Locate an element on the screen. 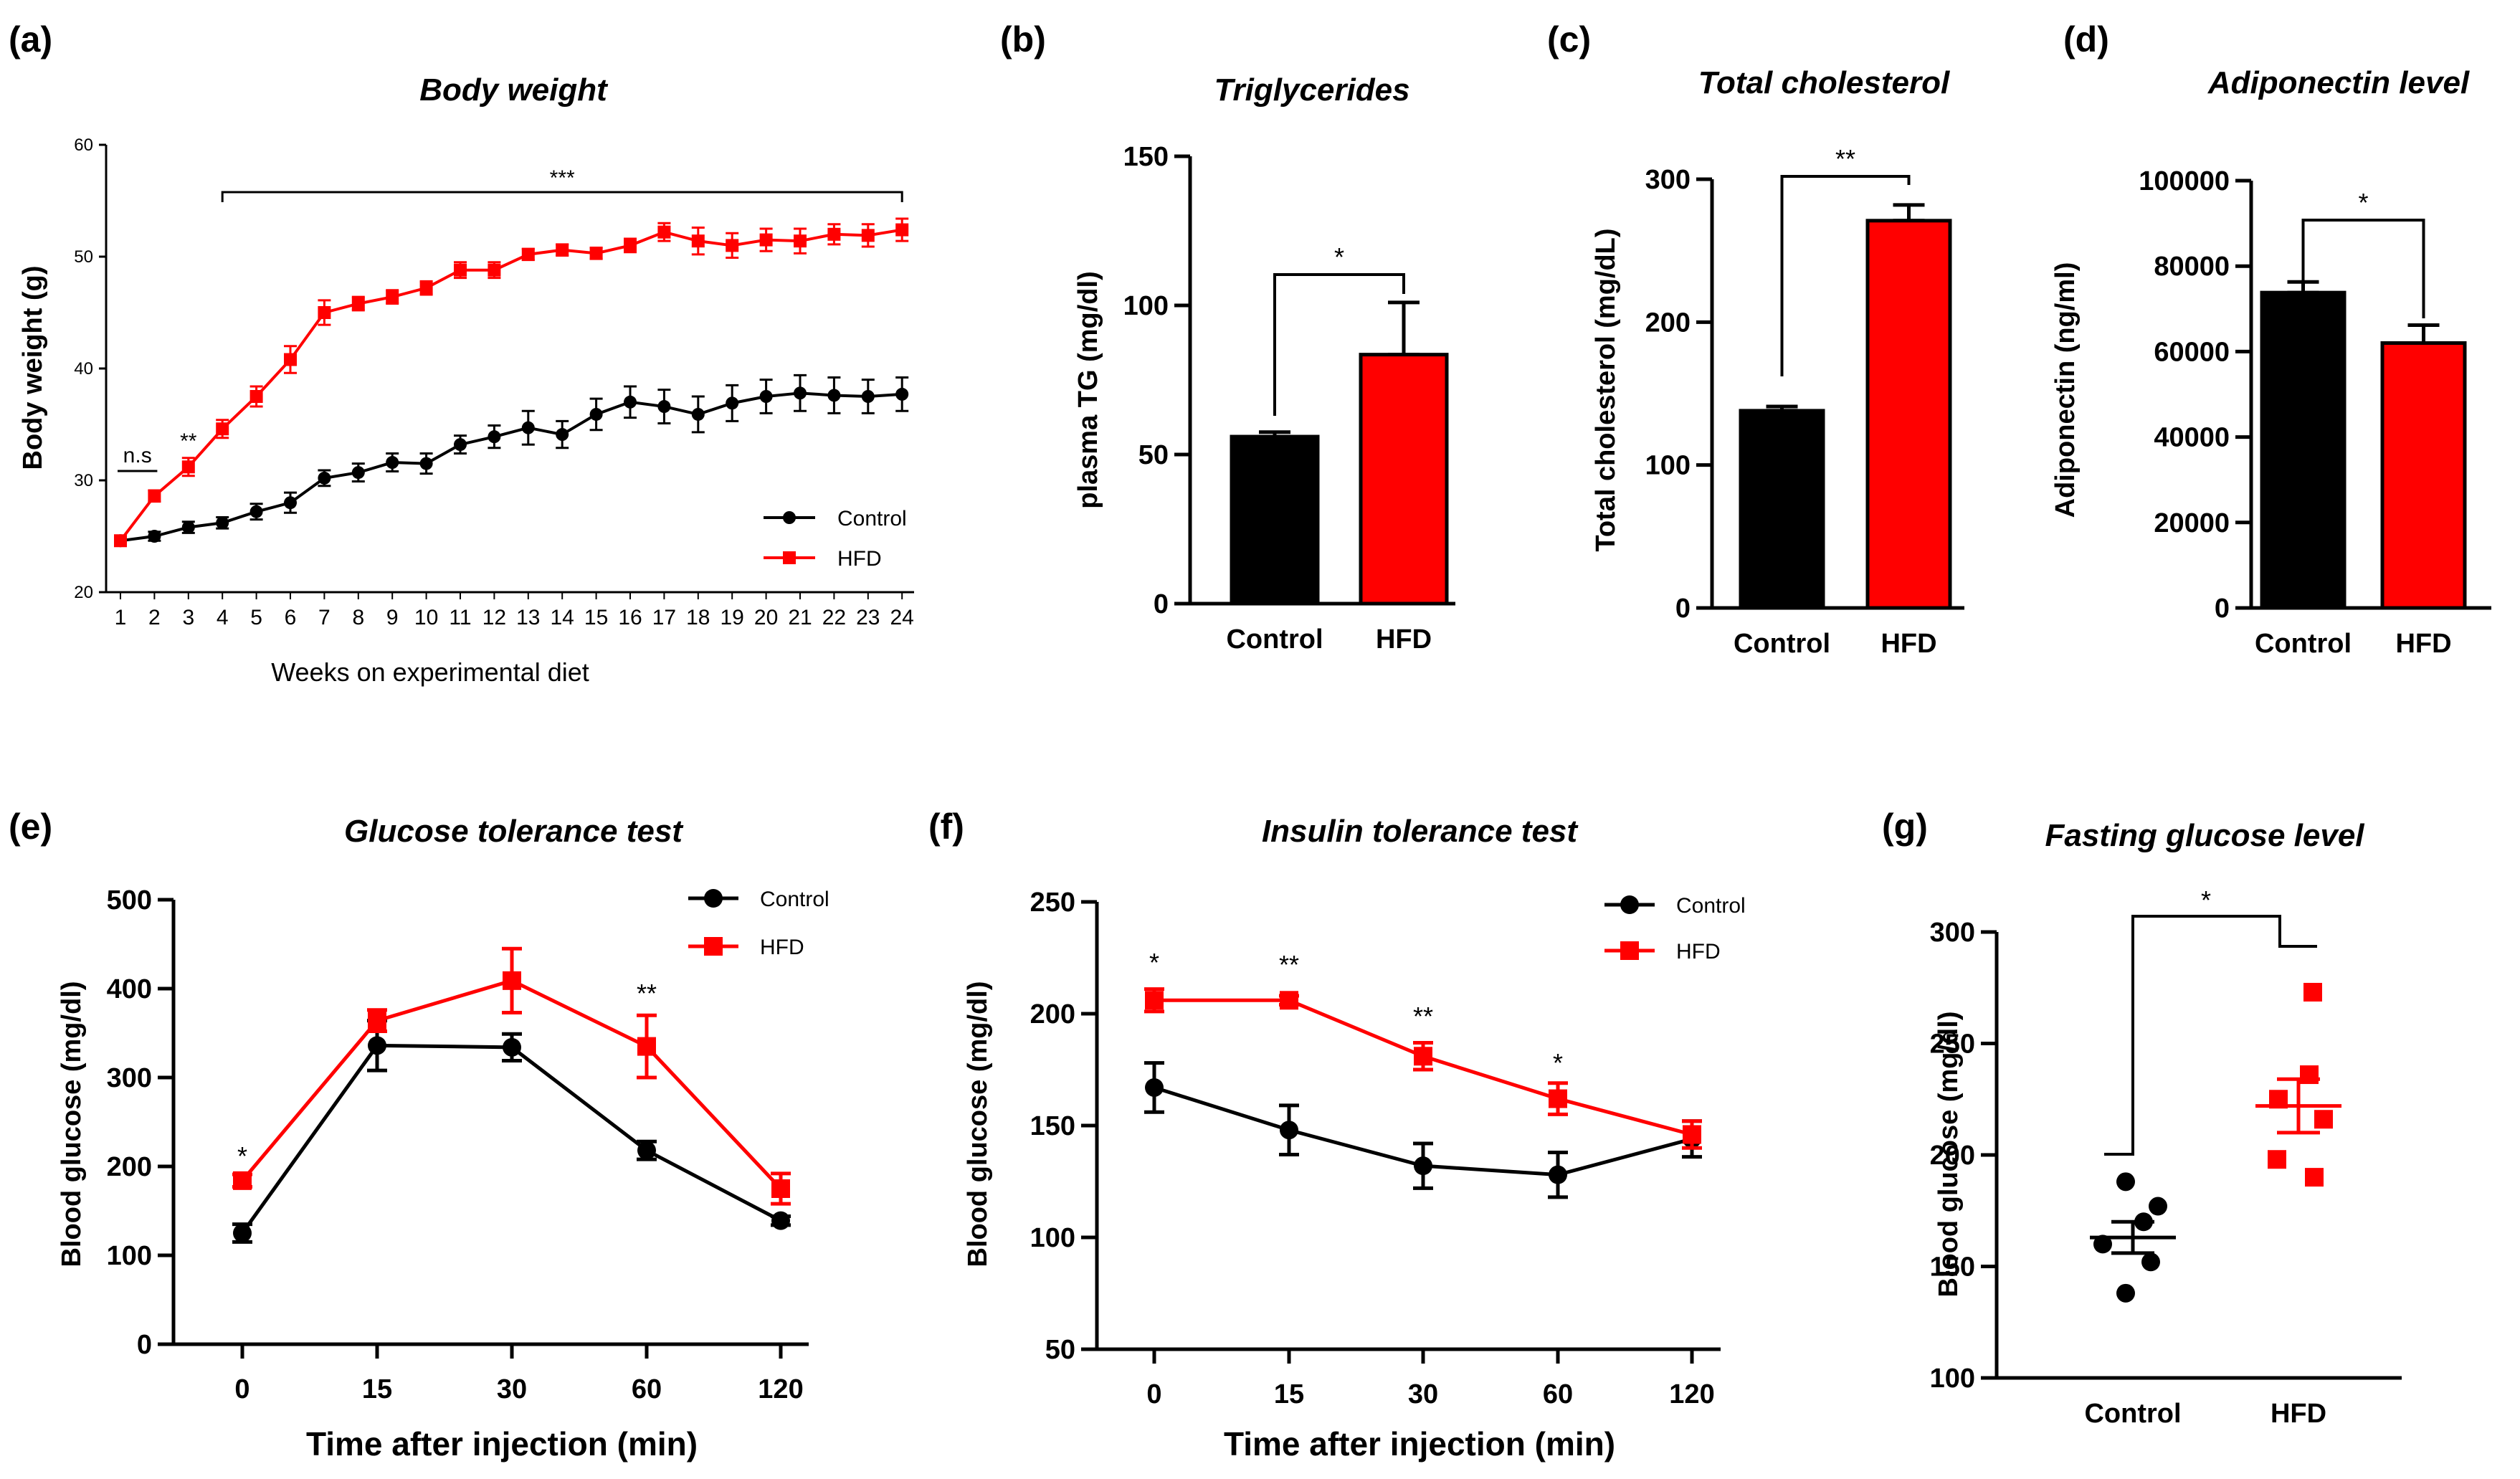 This screenshot has height=1479, width=2520. x-tick-label-a-14: 15 is located at coordinates (596, 618).